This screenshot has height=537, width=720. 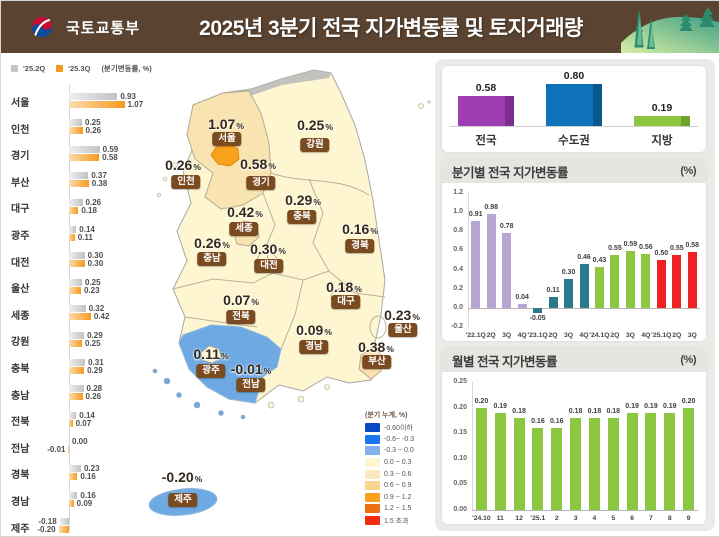 What do you see at coordinates (303, 200) in the screenshot?
I see `map-value: 0.29%` at bounding box center [303, 200].